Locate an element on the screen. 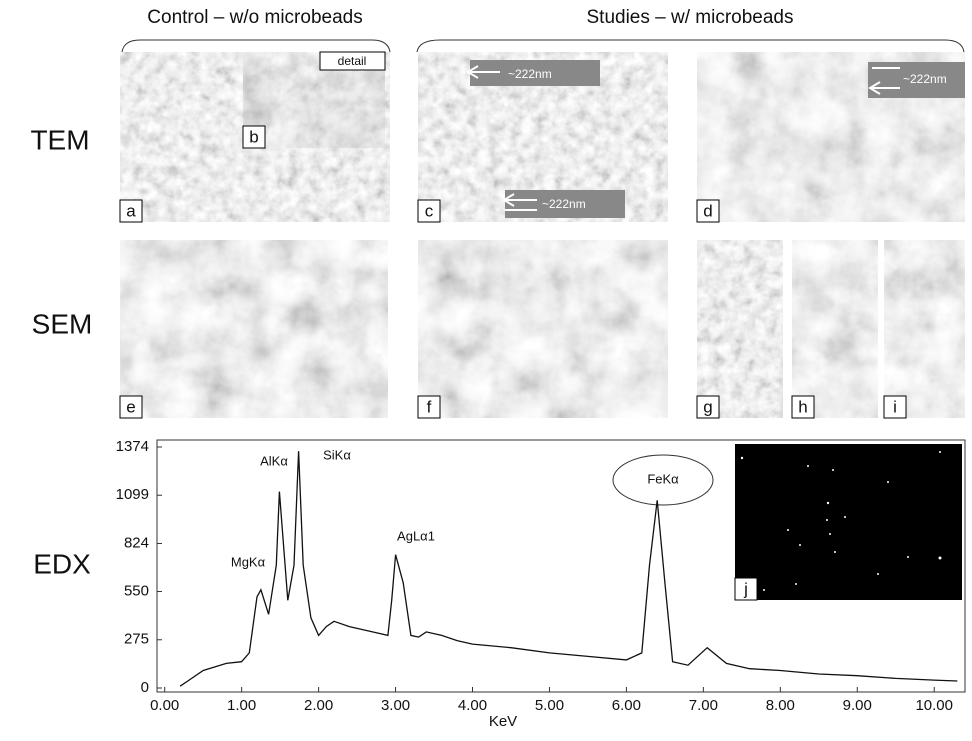 This screenshot has height=741, width=972. x-tick-label: 2.00 is located at coordinates (318, 705).